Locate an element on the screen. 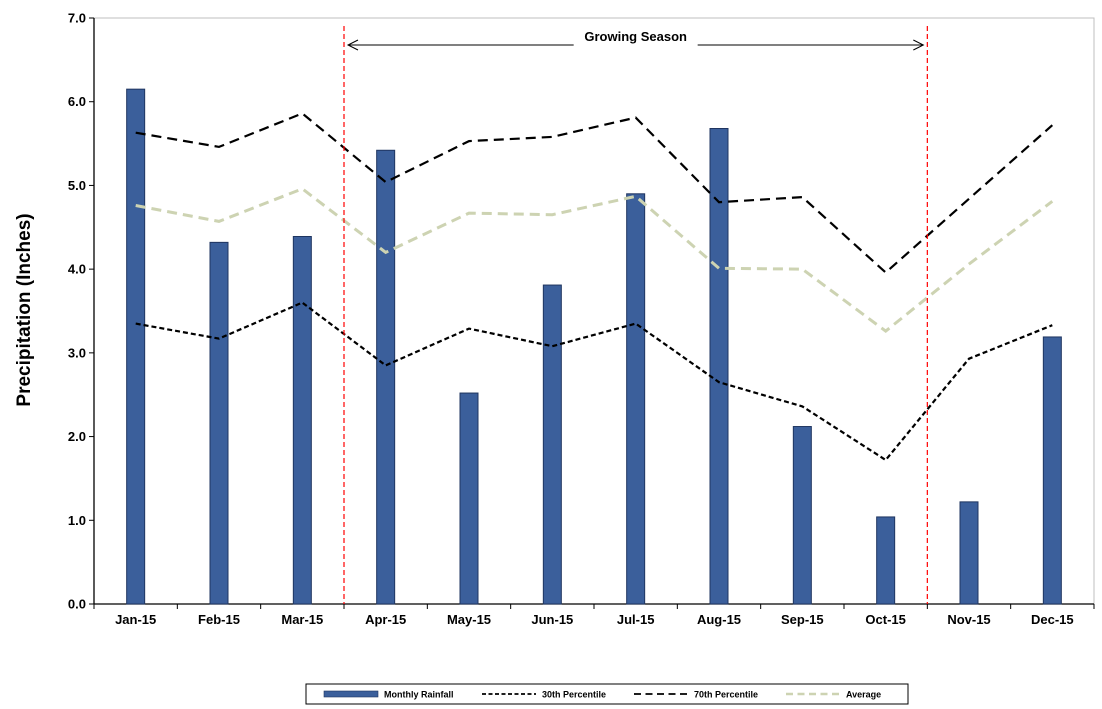 The image size is (1102, 709). legend-box is located at coordinates (607, 694).